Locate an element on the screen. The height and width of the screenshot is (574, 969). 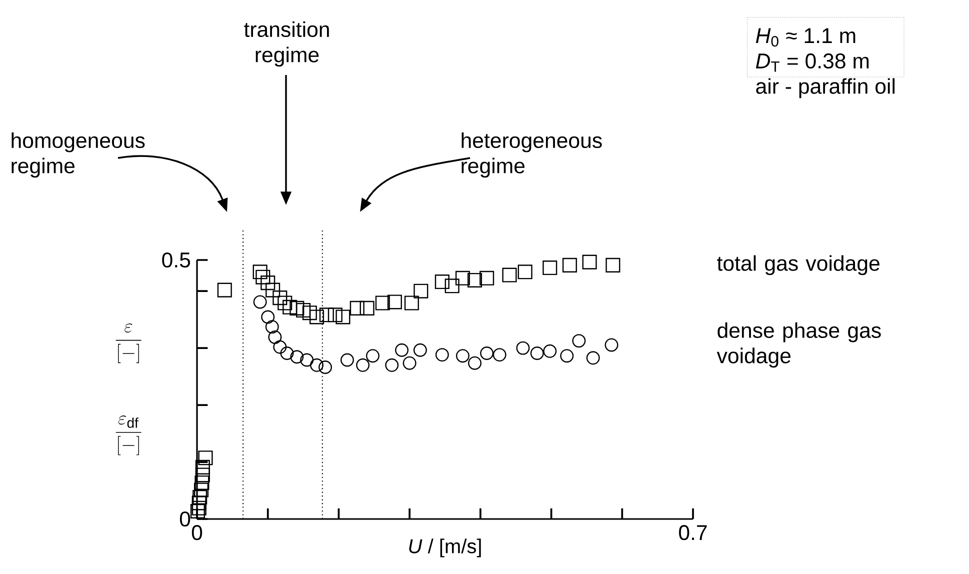
text: homogeneous regime is located at coordinates (78, 155).